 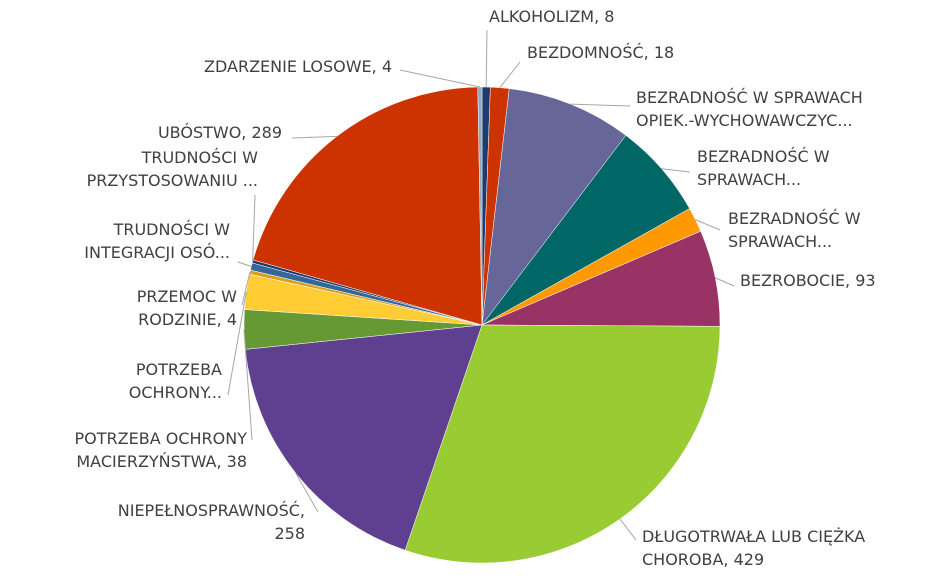 I want to click on data-label-line: POTRZEBA OCHRONY, so click(x=161, y=438).